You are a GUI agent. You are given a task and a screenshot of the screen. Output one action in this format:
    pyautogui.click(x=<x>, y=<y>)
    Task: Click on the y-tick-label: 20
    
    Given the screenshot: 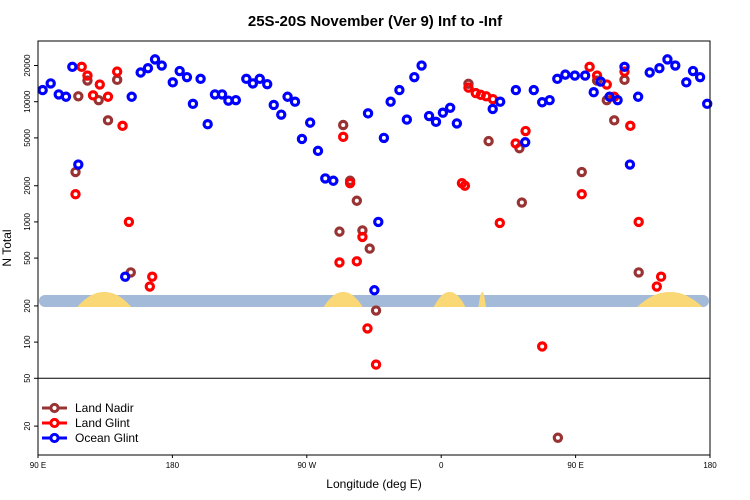 What is the action you would take?
    pyautogui.click(x=27, y=425)
    